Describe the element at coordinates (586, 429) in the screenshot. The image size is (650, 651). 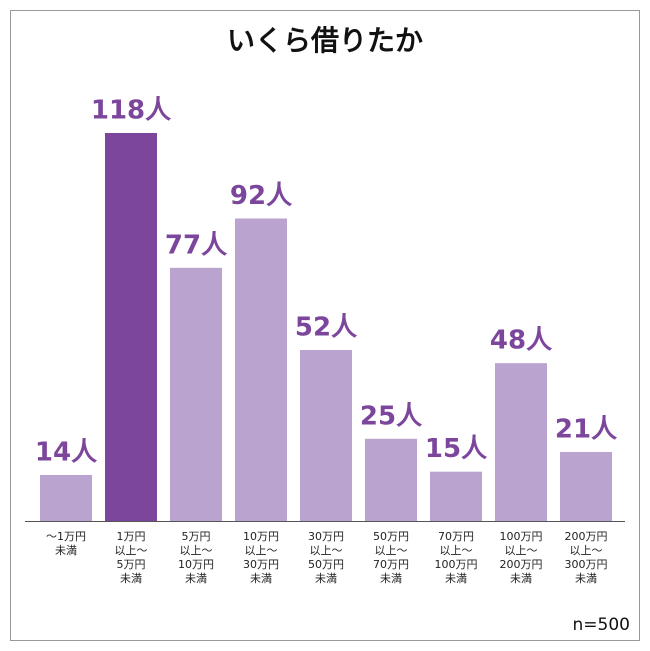
I see `value-label: 21人` at that location.